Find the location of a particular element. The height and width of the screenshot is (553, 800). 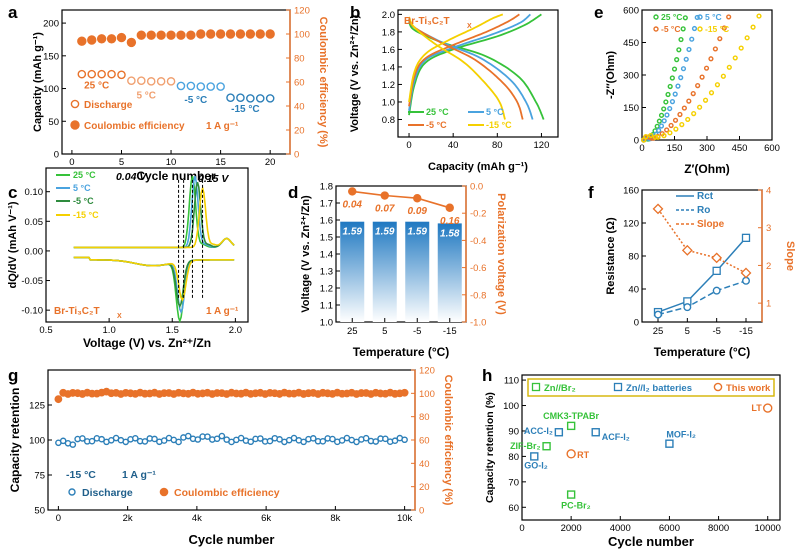

panel-h-ylabel: Capacity retention (%) is located at coordinates (490, 447).